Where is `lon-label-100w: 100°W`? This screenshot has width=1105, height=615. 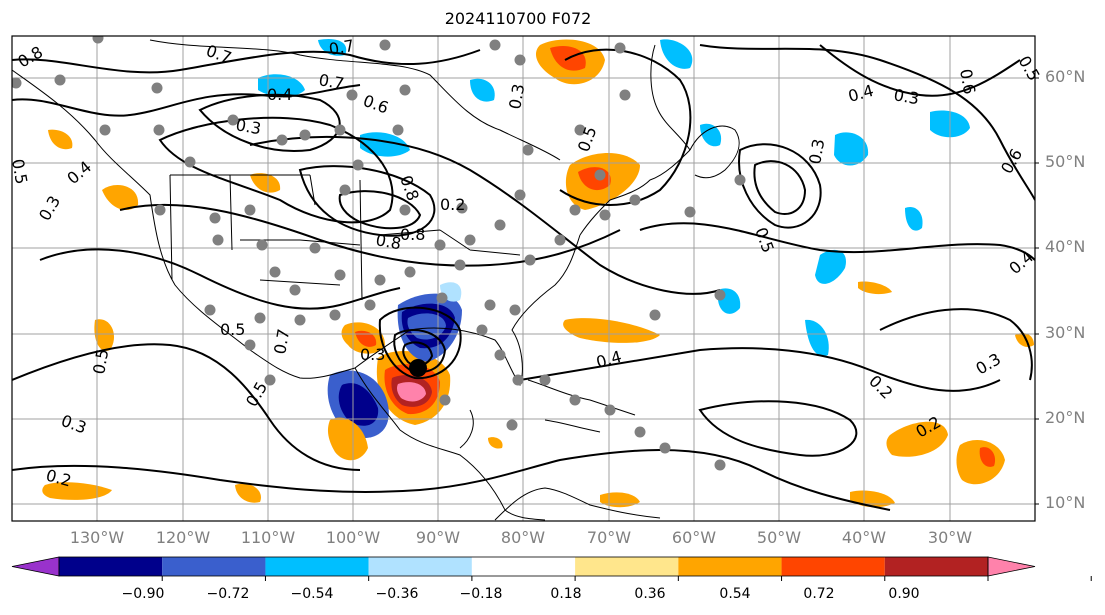 lon-label-100w: 100°W is located at coordinates (353, 537).